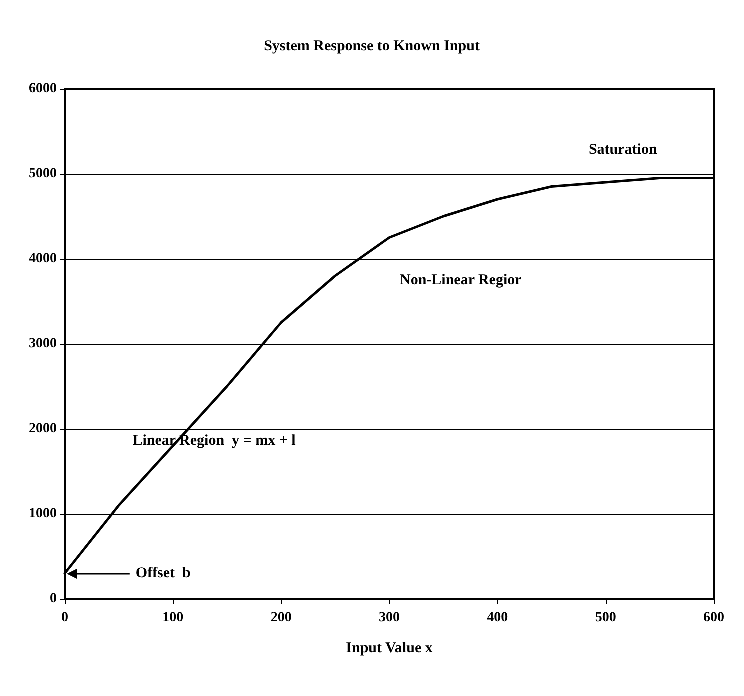 This screenshot has width=744, height=696. Describe the element at coordinates (43, 344) in the screenshot. I see `y-tick-label: 3000` at that location.